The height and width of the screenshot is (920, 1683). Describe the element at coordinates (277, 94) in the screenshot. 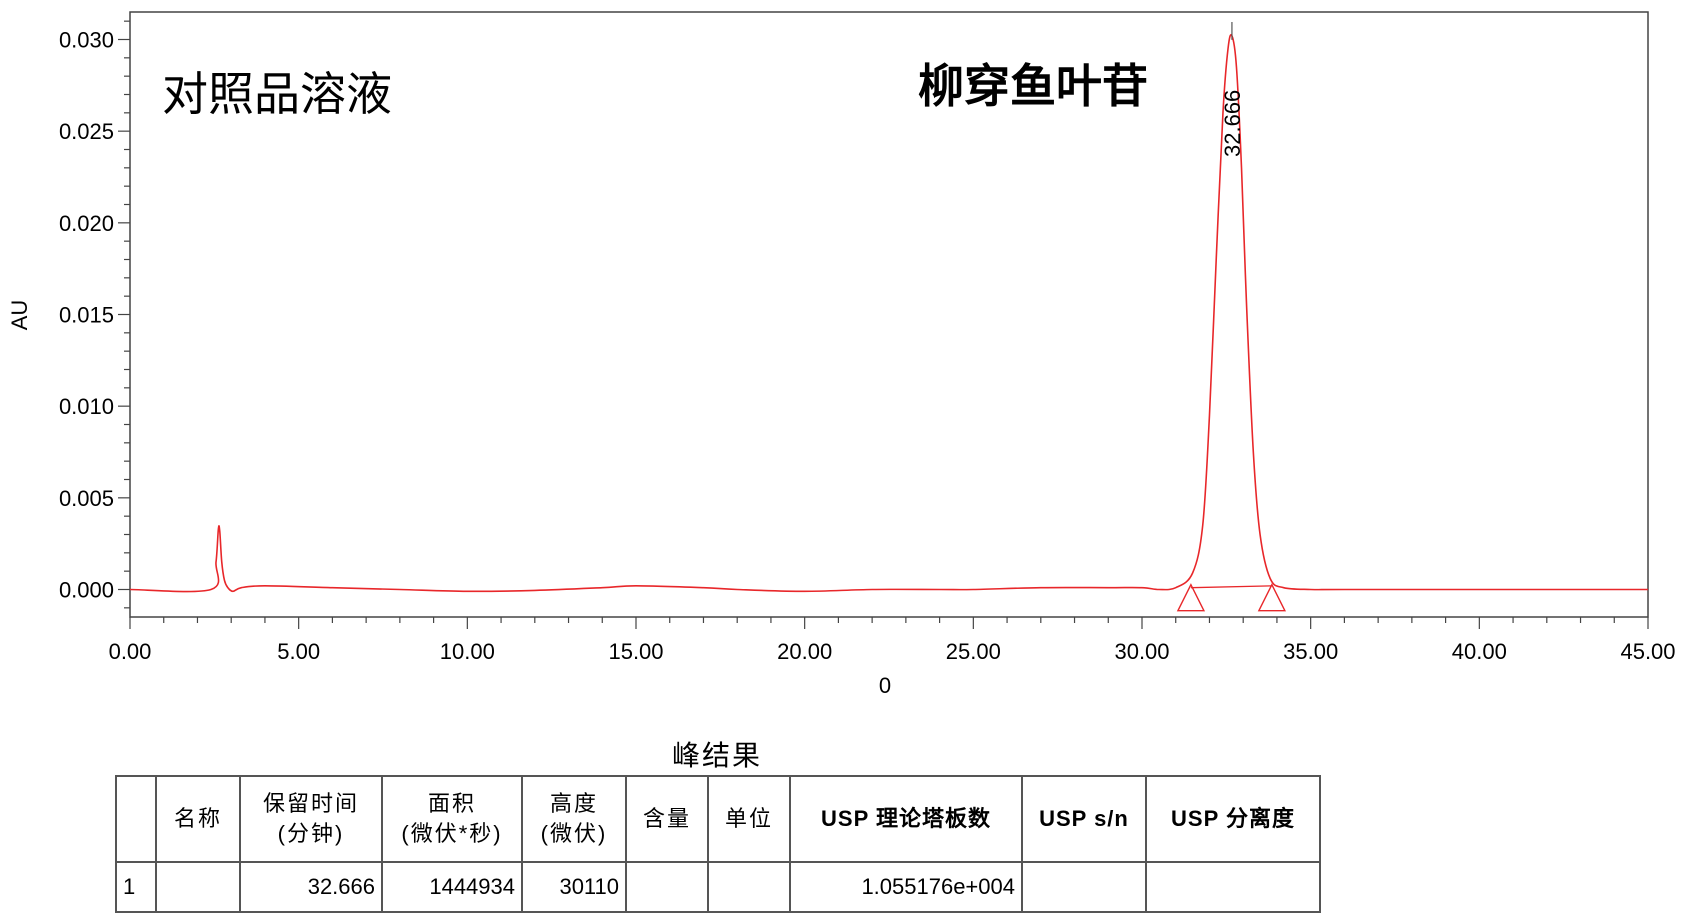

I see `sample-label: 对照品溶液` at that location.